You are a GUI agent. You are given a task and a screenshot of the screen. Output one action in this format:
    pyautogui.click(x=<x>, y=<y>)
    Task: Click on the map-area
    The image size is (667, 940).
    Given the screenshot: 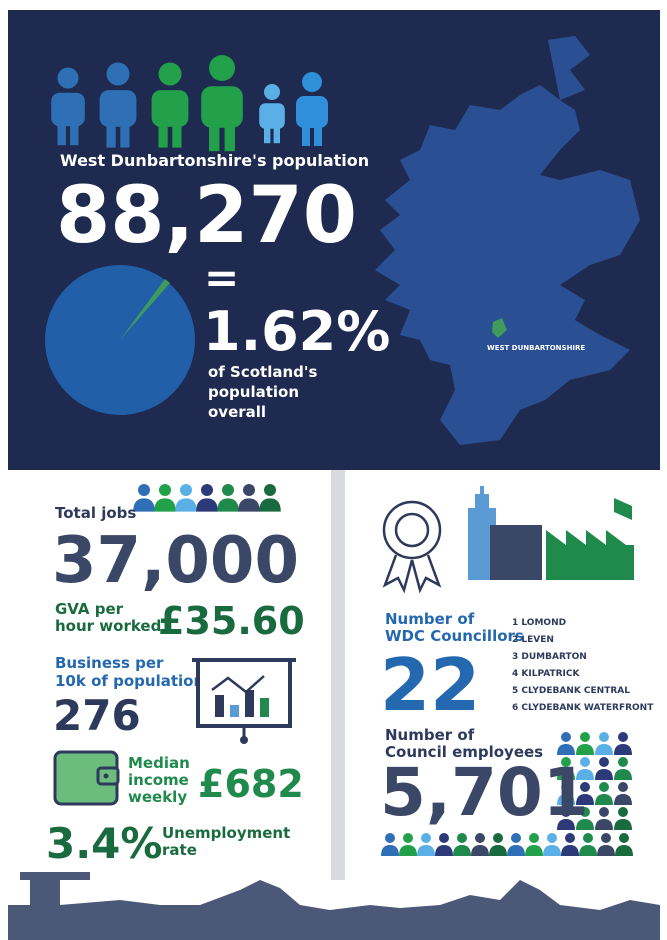 What is the action you would take?
    pyautogui.click(x=499, y=328)
    